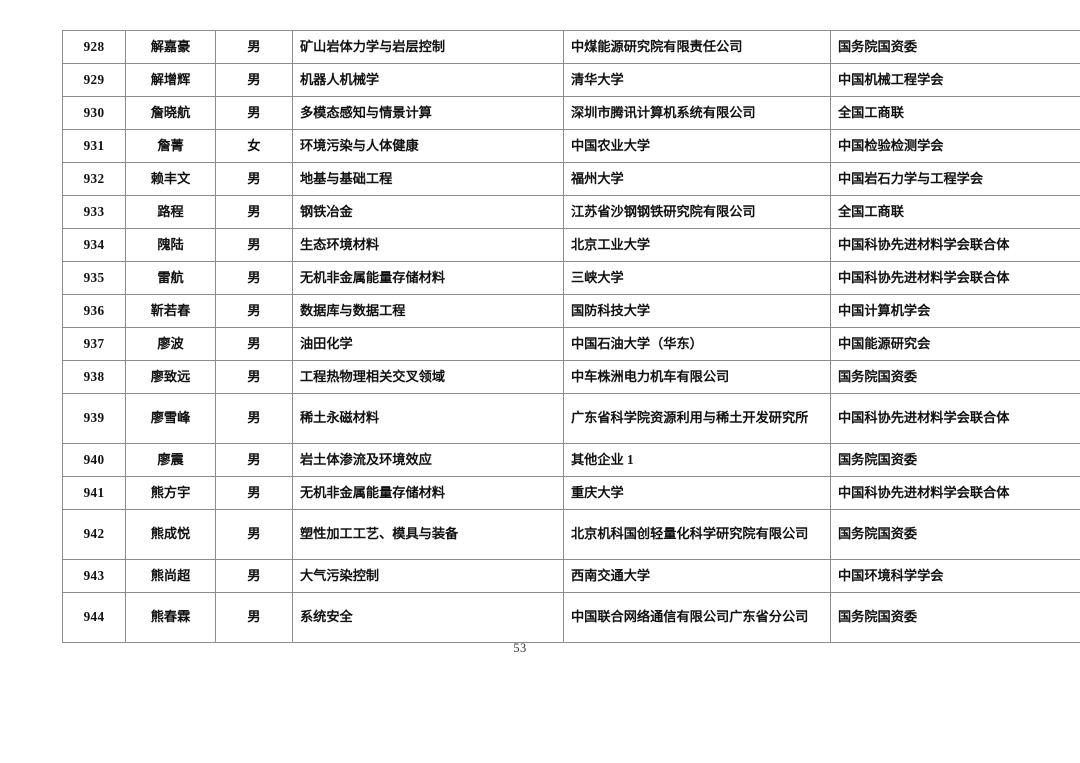 The image size is (1080, 763). Describe the element at coordinates (428, 418) in the screenshot. I see `cell-field: 稀土永磁材料` at that location.